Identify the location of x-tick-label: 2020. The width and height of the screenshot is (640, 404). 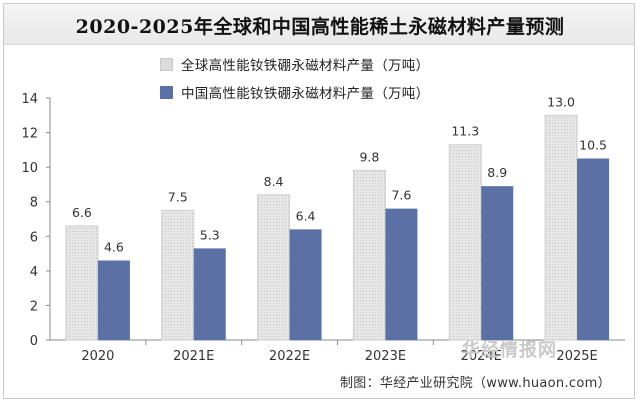
(97, 356).